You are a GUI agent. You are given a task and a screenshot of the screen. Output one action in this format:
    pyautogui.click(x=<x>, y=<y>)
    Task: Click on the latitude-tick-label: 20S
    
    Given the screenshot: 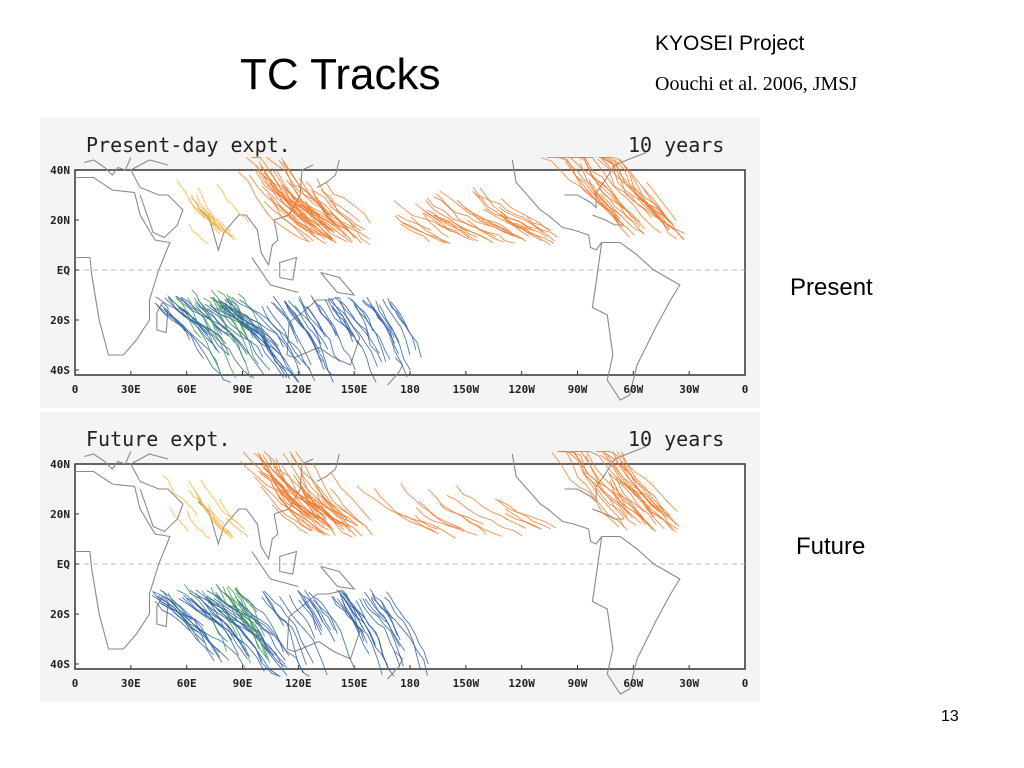 What is the action you would take?
    pyautogui.click(x=60, y=614)
    